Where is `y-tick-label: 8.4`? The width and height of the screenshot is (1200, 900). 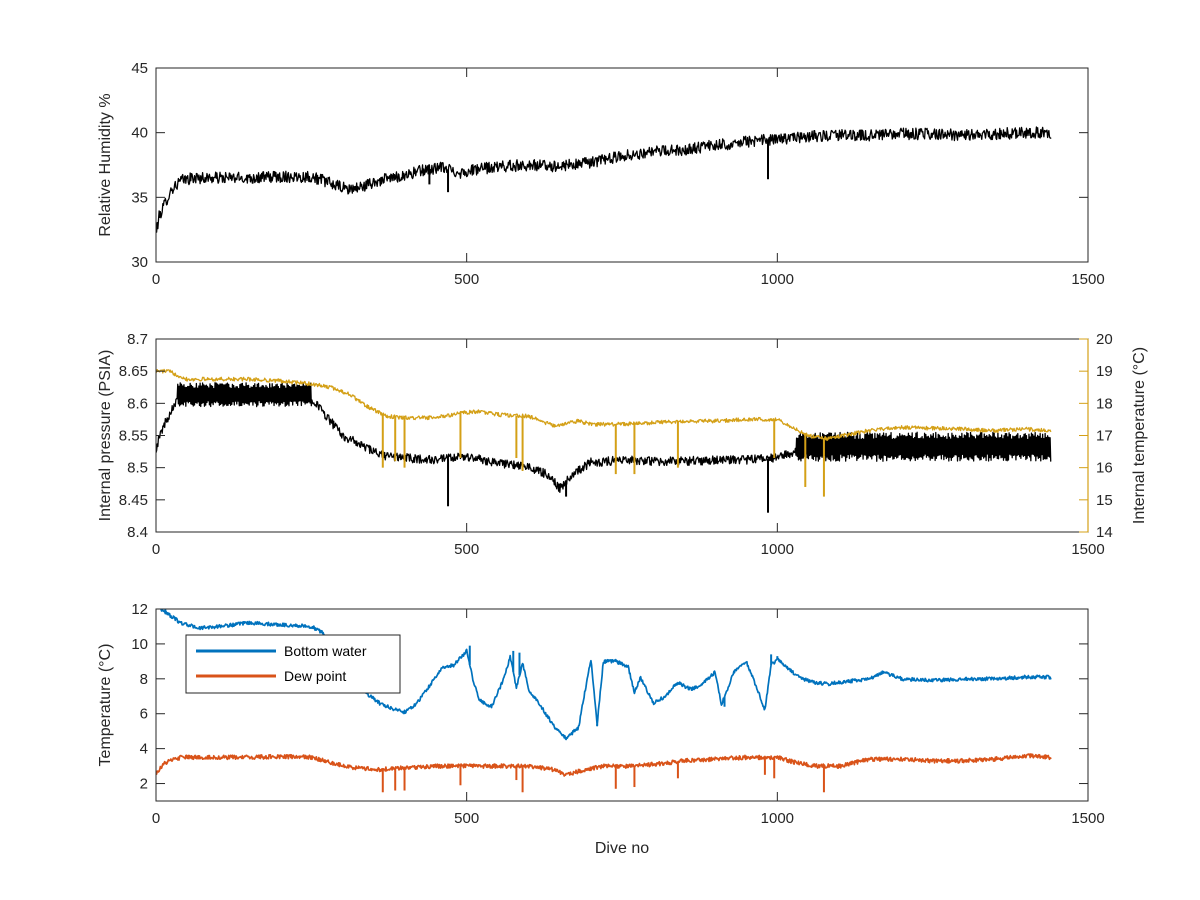
y-tick-label: 8.4 is located at coordinates (137, 532).